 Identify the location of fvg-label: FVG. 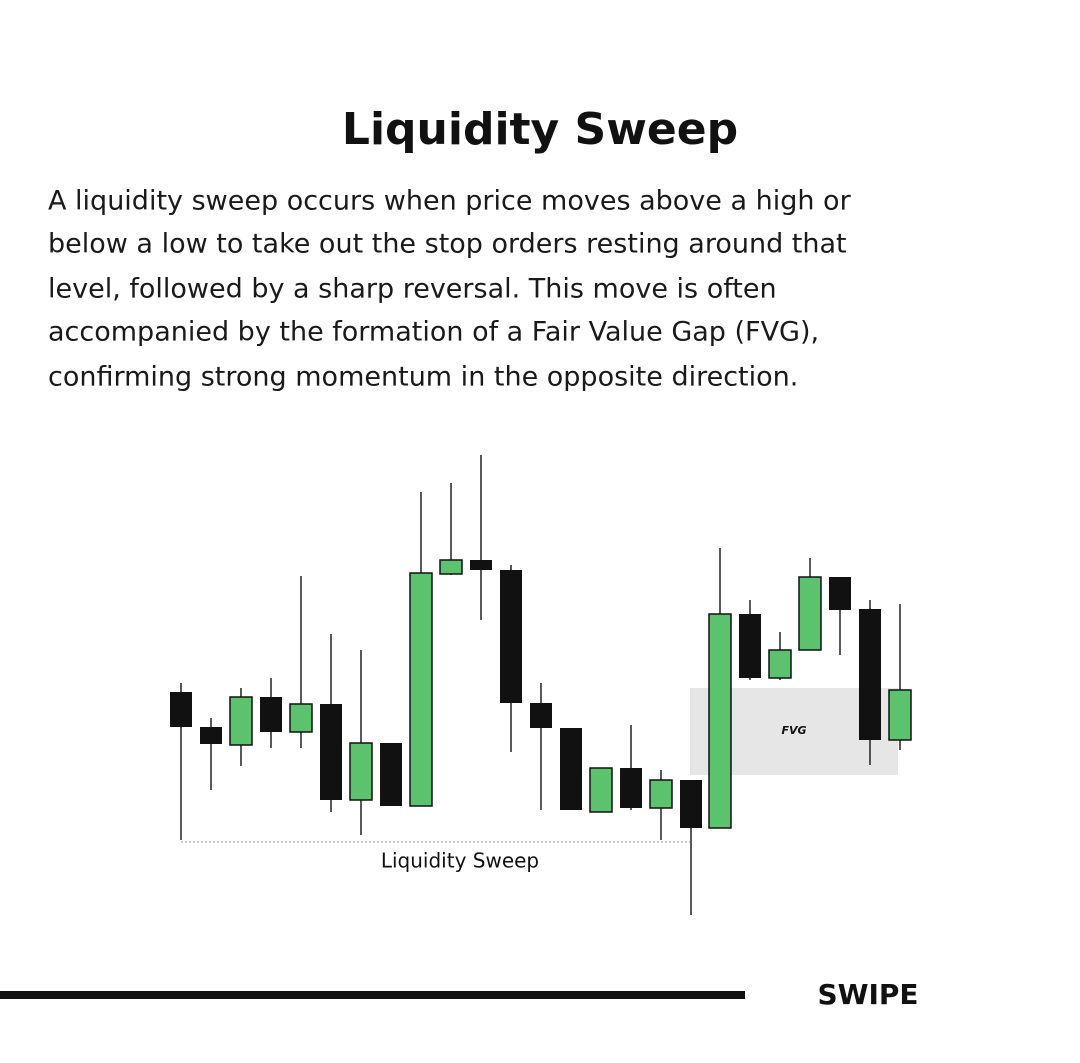
(793, 730).